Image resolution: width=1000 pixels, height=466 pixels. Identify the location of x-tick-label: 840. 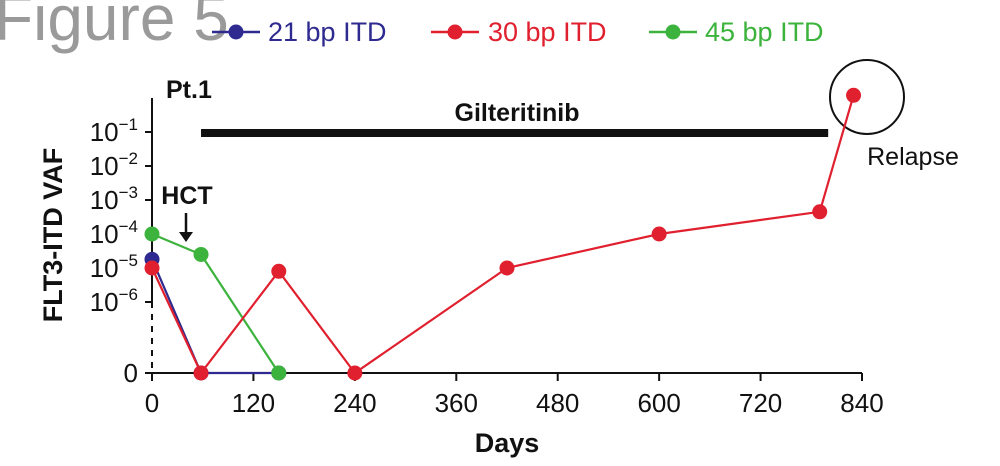
(861, 403).